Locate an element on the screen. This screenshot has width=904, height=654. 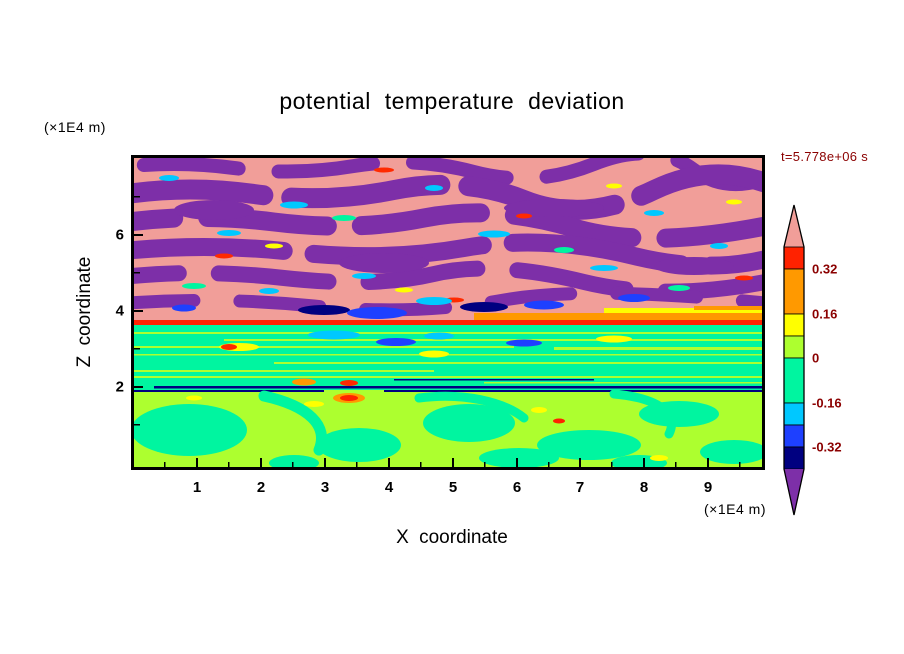
colorbar-tick-label: 0.32 is located at coordinates (825, 269).